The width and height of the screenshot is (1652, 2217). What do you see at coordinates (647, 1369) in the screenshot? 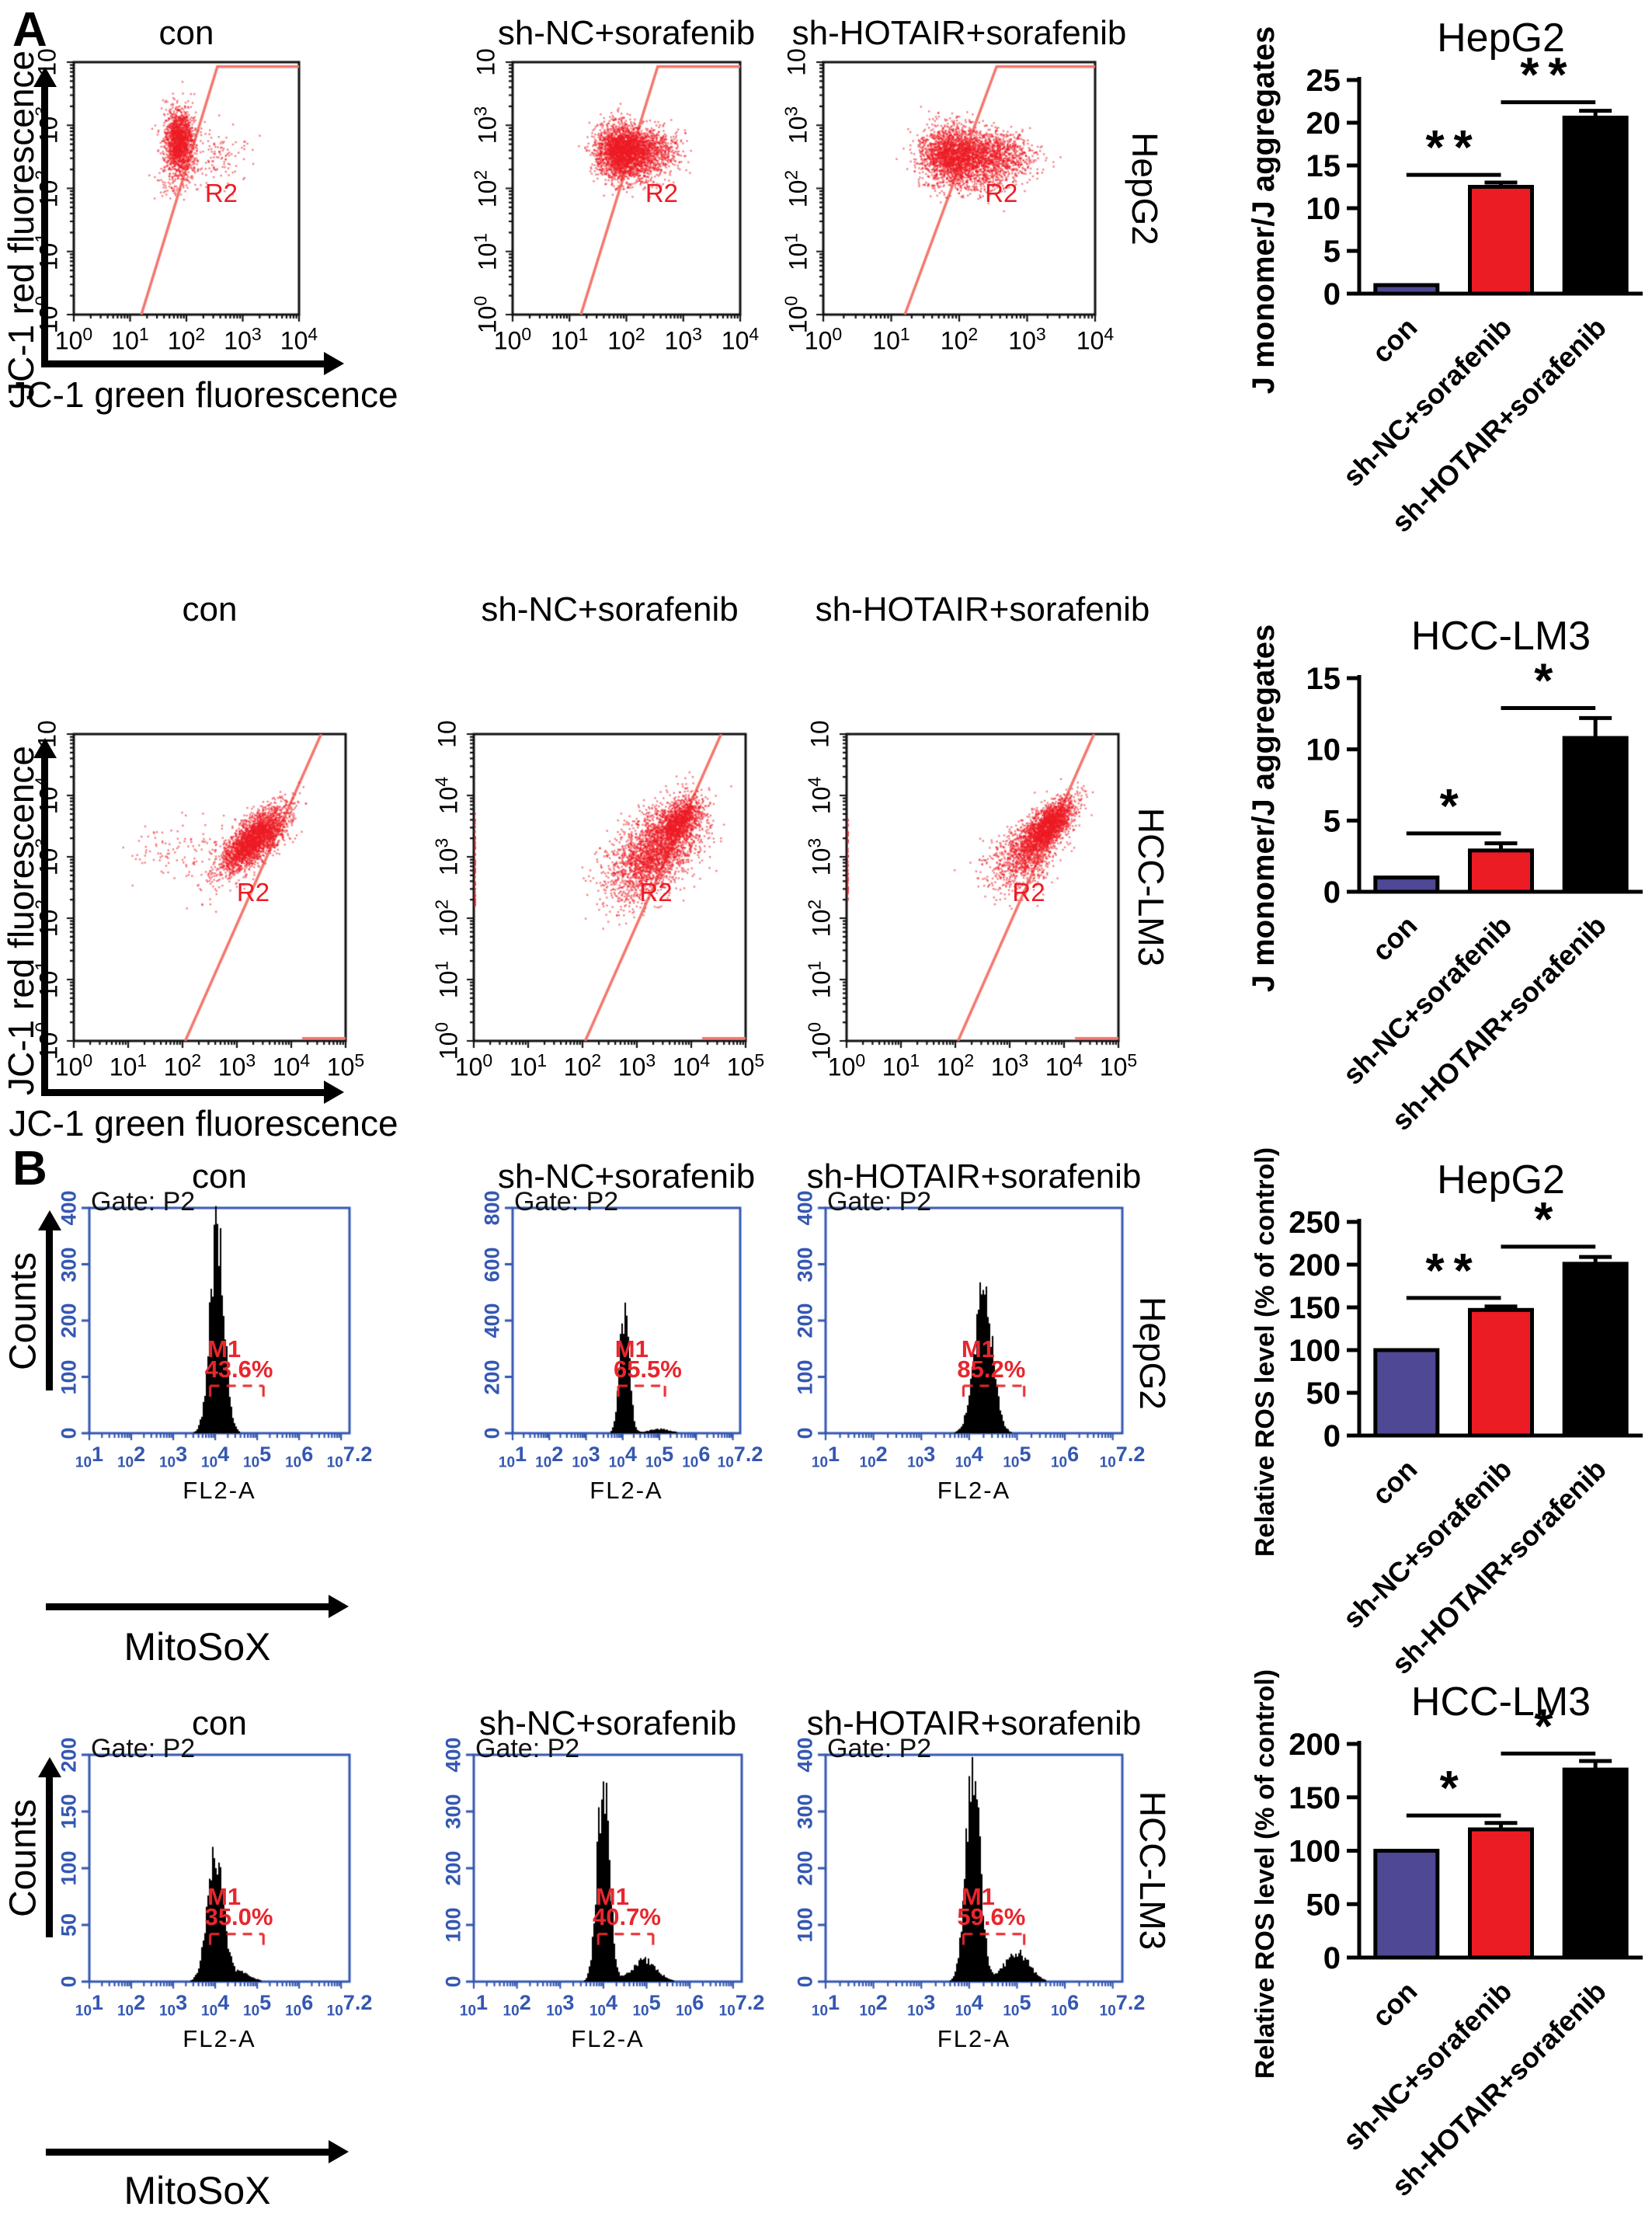
I see `gate-m1-percent: 65.5%` at bounding box center [647, 1369].